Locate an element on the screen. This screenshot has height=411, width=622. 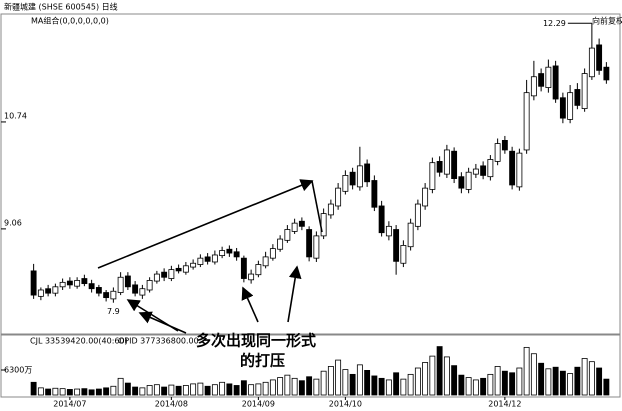
low-label: 7.9 is located at coordinates (113, 311).